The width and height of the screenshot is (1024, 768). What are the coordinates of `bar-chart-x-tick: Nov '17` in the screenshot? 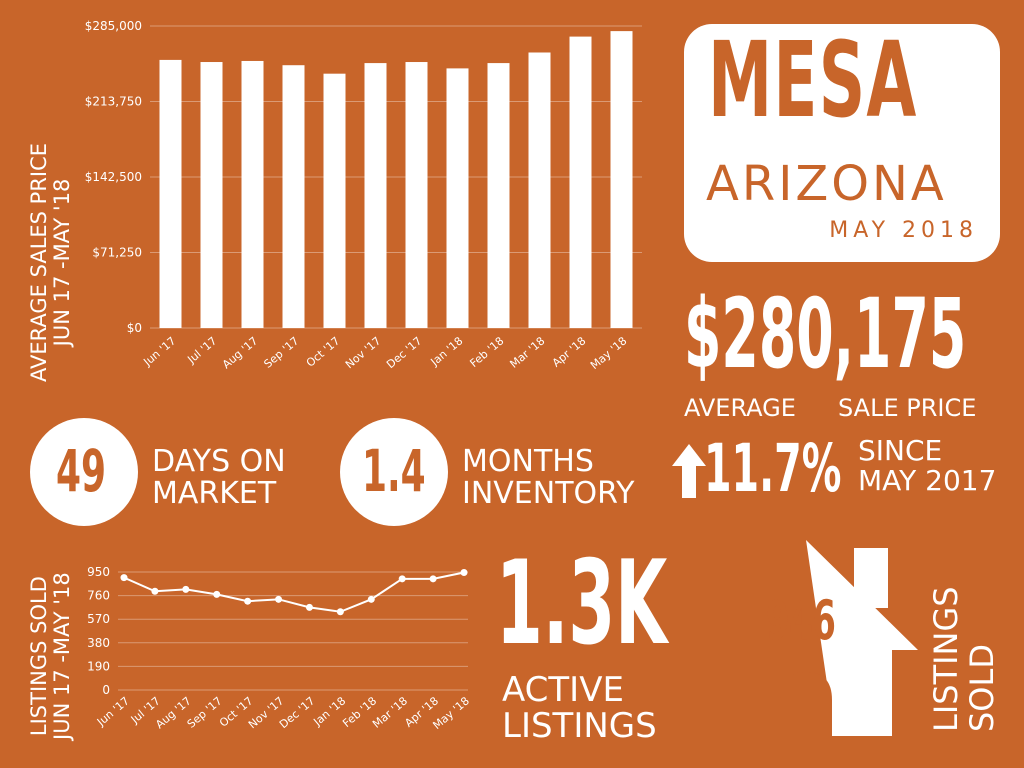 It's located at (363, 352).